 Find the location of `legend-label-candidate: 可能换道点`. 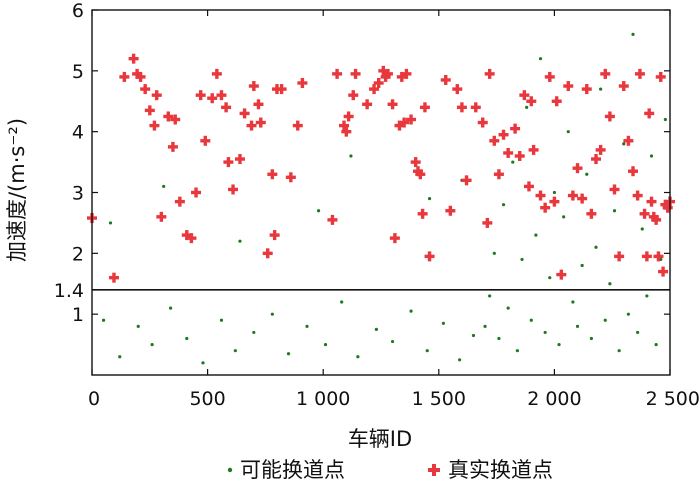

legend-label-candidate: 可能换道点 is located at coordinates (292, 470).